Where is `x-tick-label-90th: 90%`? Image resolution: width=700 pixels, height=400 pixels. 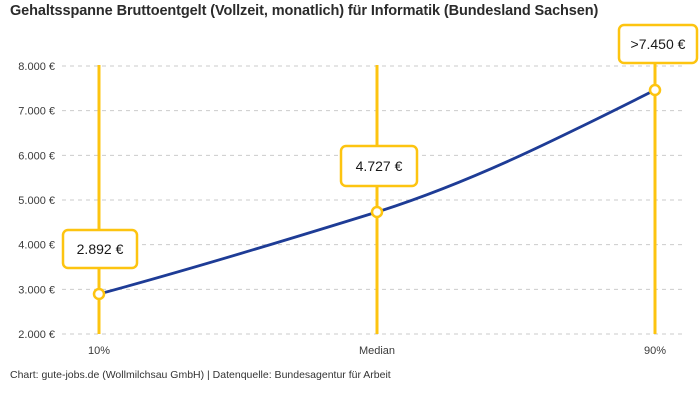 x-tick-label-90th: 90% is located at coordinates (655, 351).